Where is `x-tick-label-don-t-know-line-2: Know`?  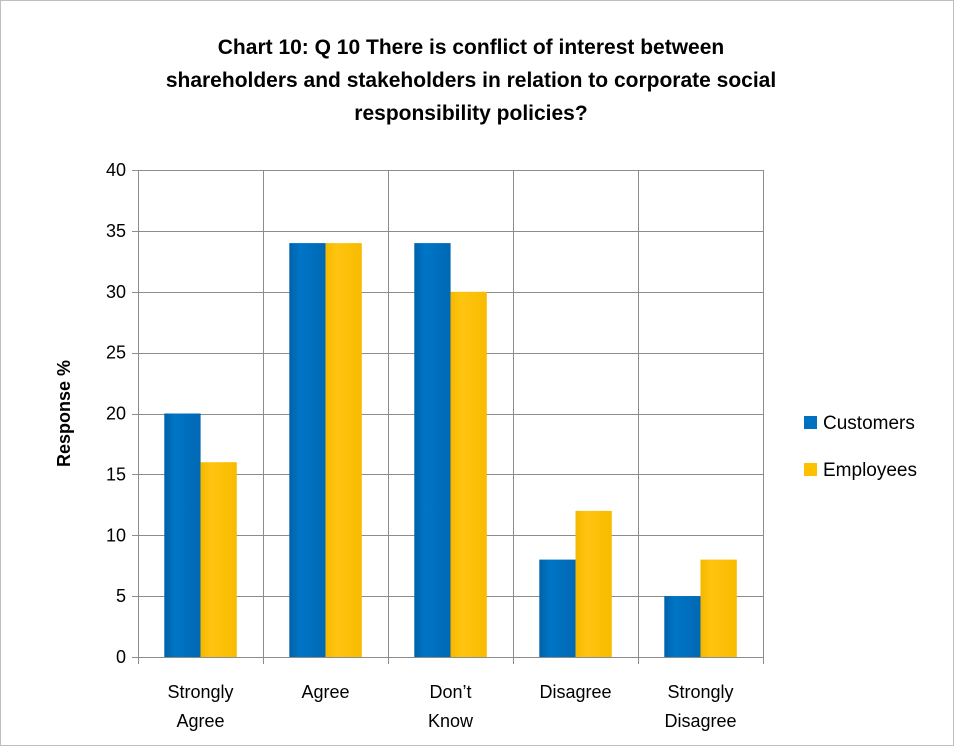 x-tick-label-don-t-know-line-2: Know is located at coordinates (451, 721).